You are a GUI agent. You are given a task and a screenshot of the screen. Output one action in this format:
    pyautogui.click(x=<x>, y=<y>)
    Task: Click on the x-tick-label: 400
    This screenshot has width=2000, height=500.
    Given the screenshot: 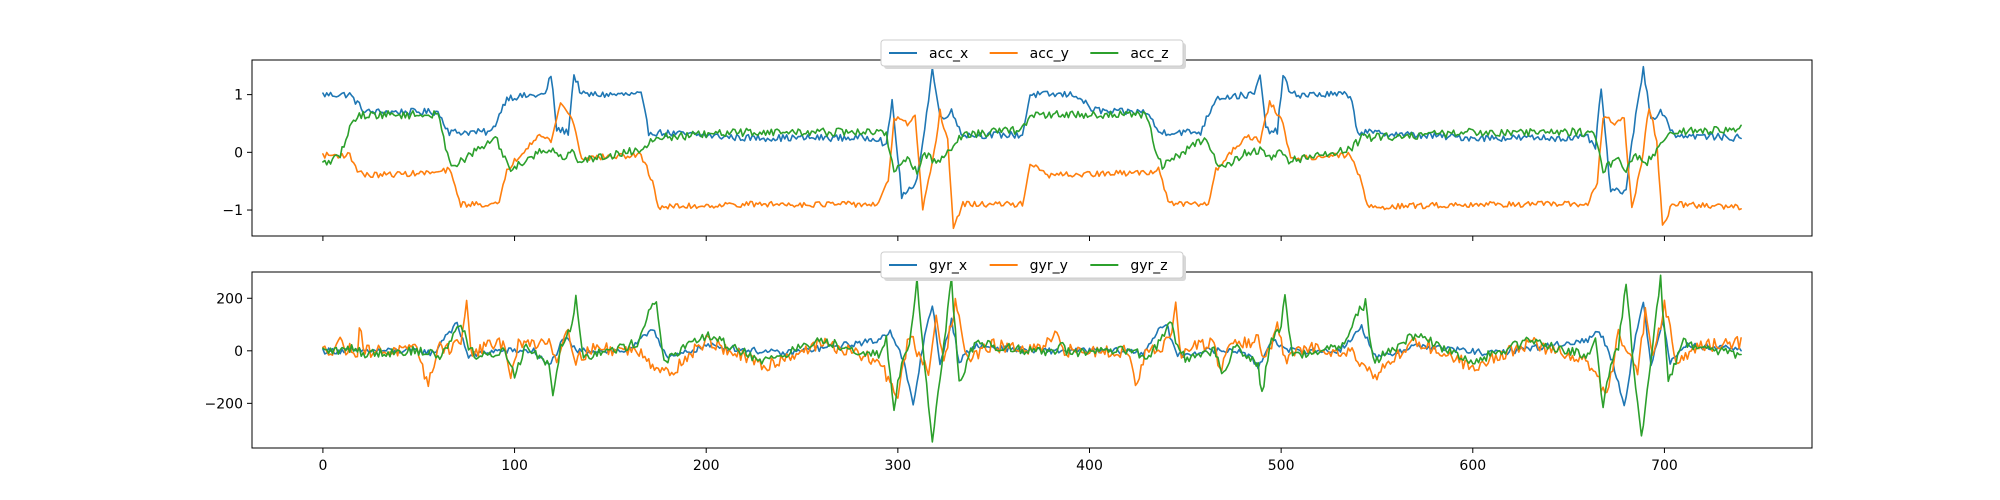 What is the action you would take?
    pyautogui.click(x=1089, y=466)
    